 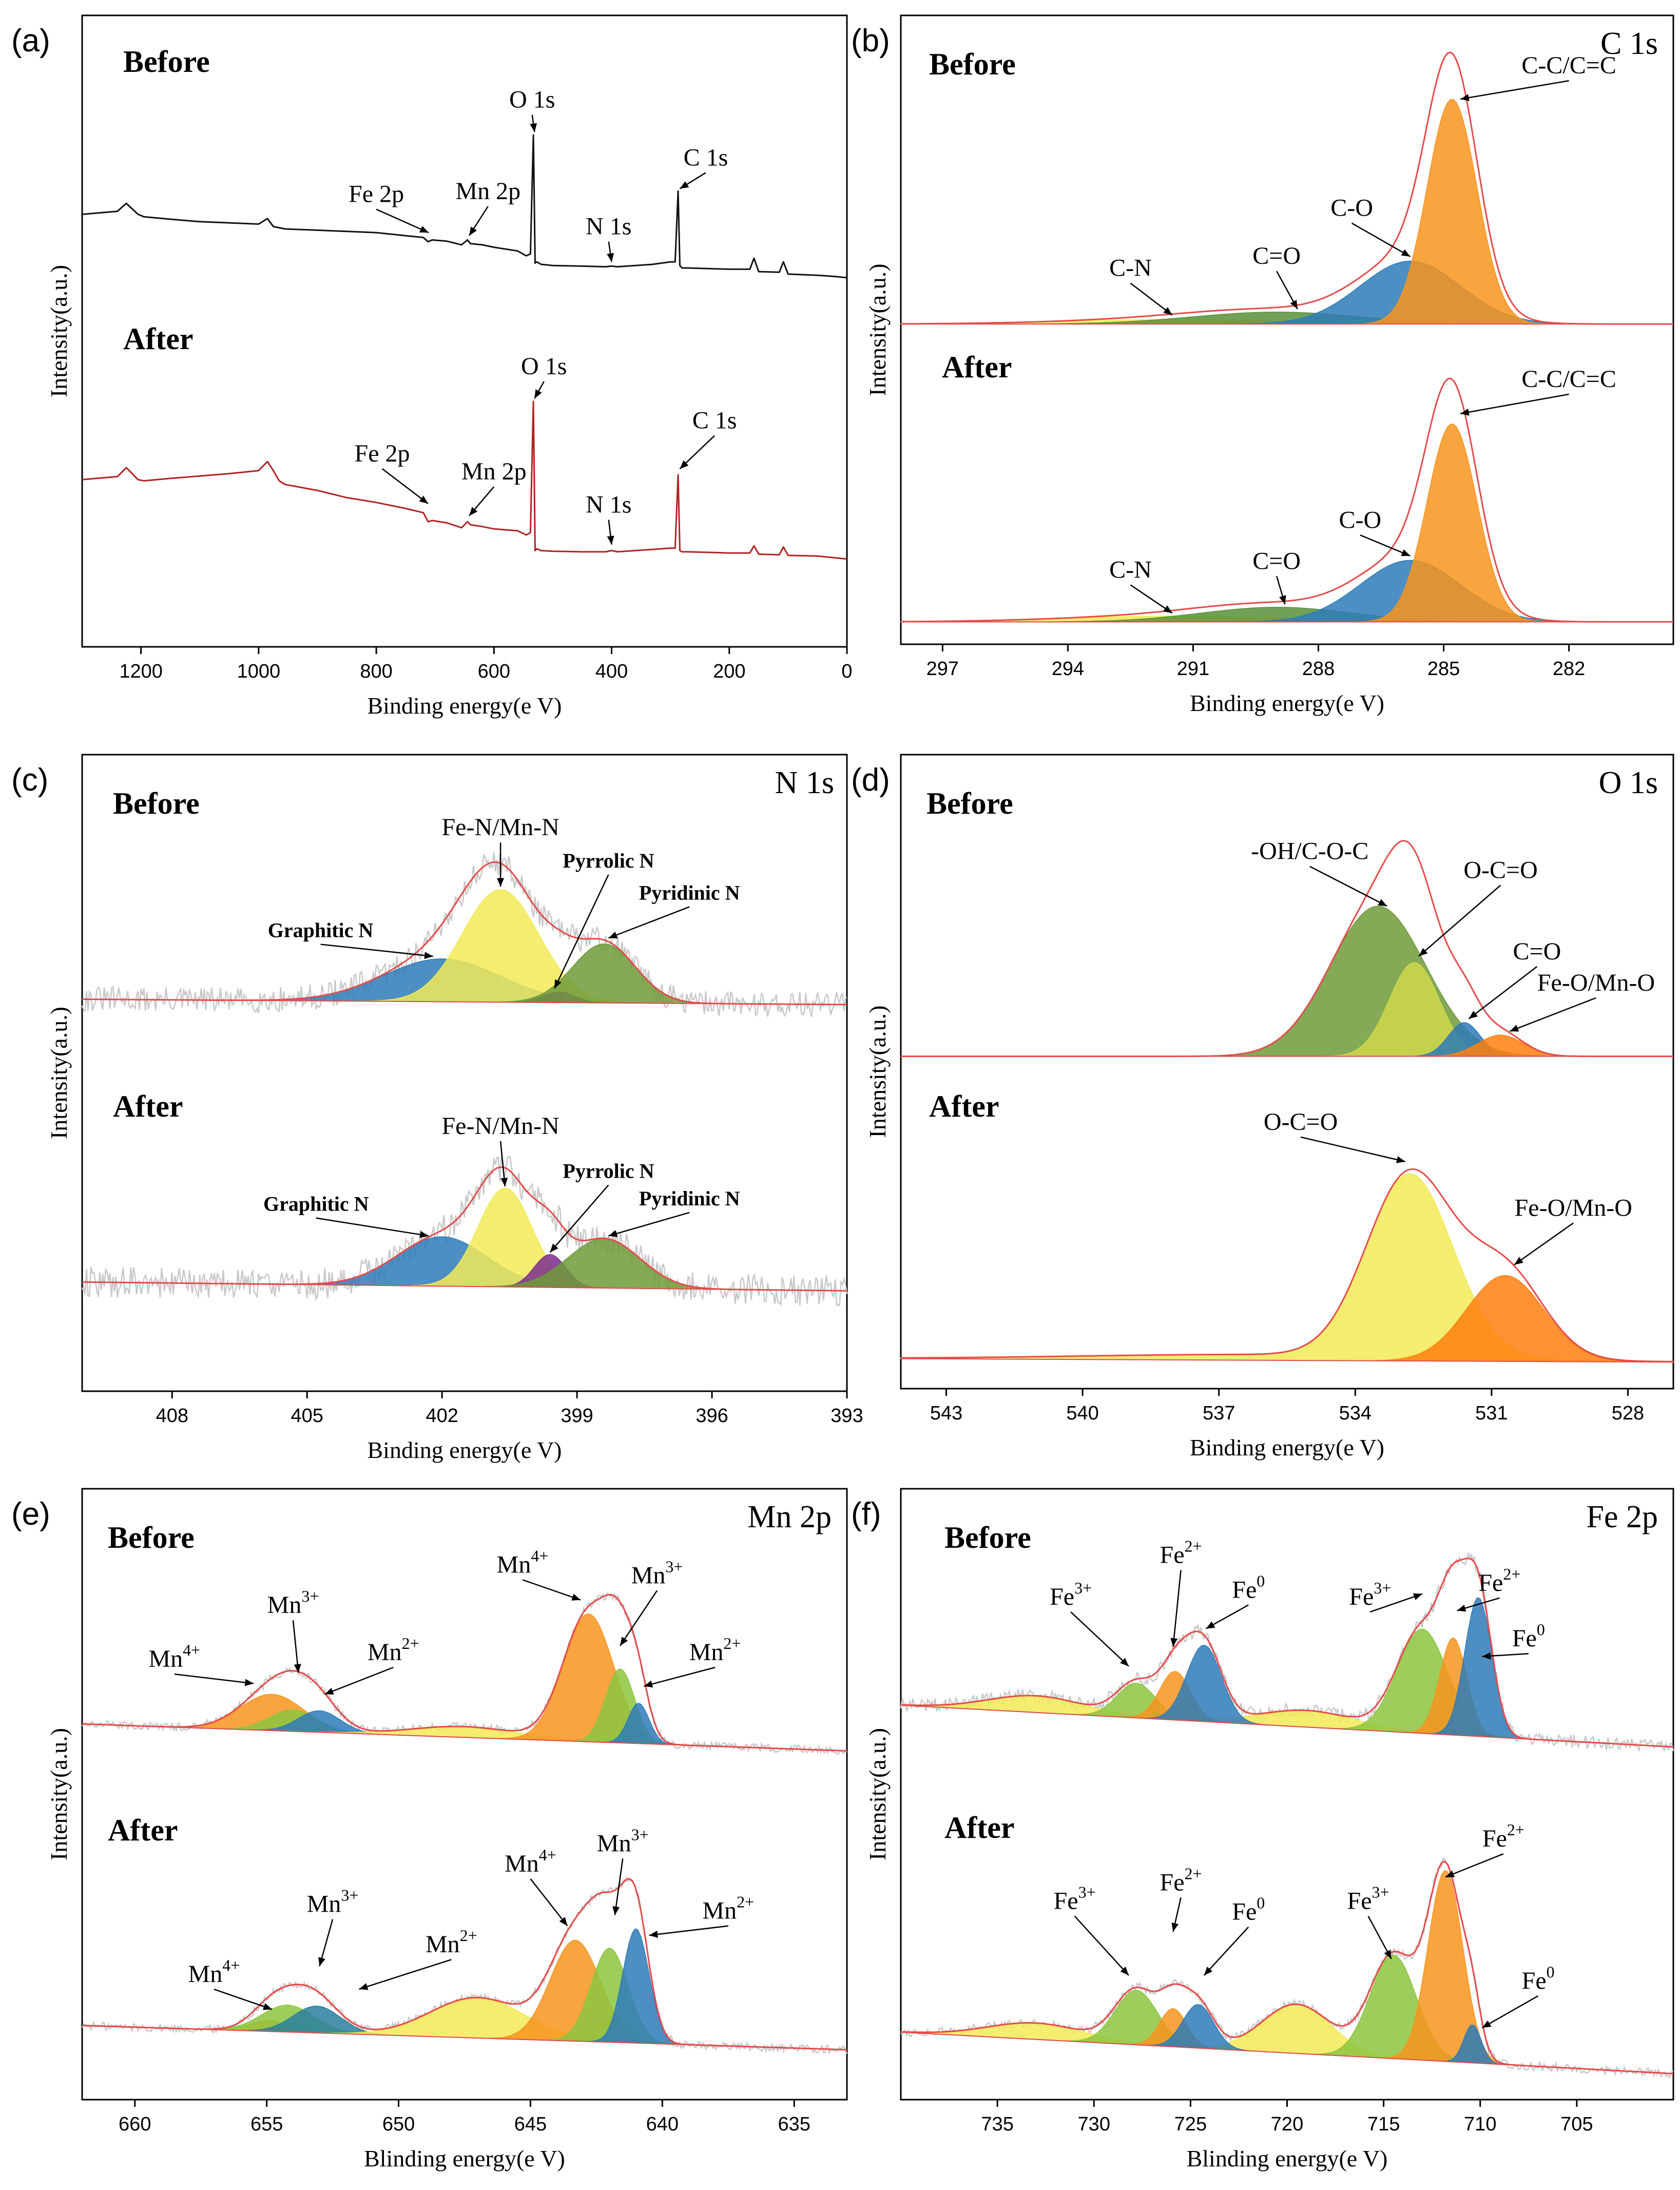 I want to click on stack-before: C-C/C=C C-O C=O C-N, so click(x=1286, y=188).